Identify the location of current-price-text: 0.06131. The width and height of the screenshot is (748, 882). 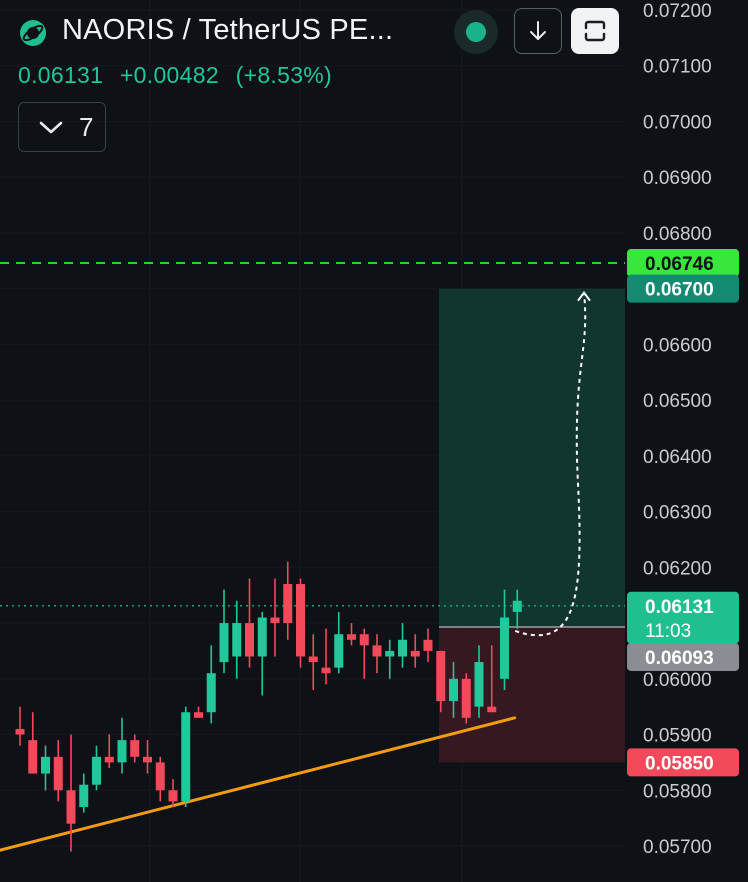
(679, 607).